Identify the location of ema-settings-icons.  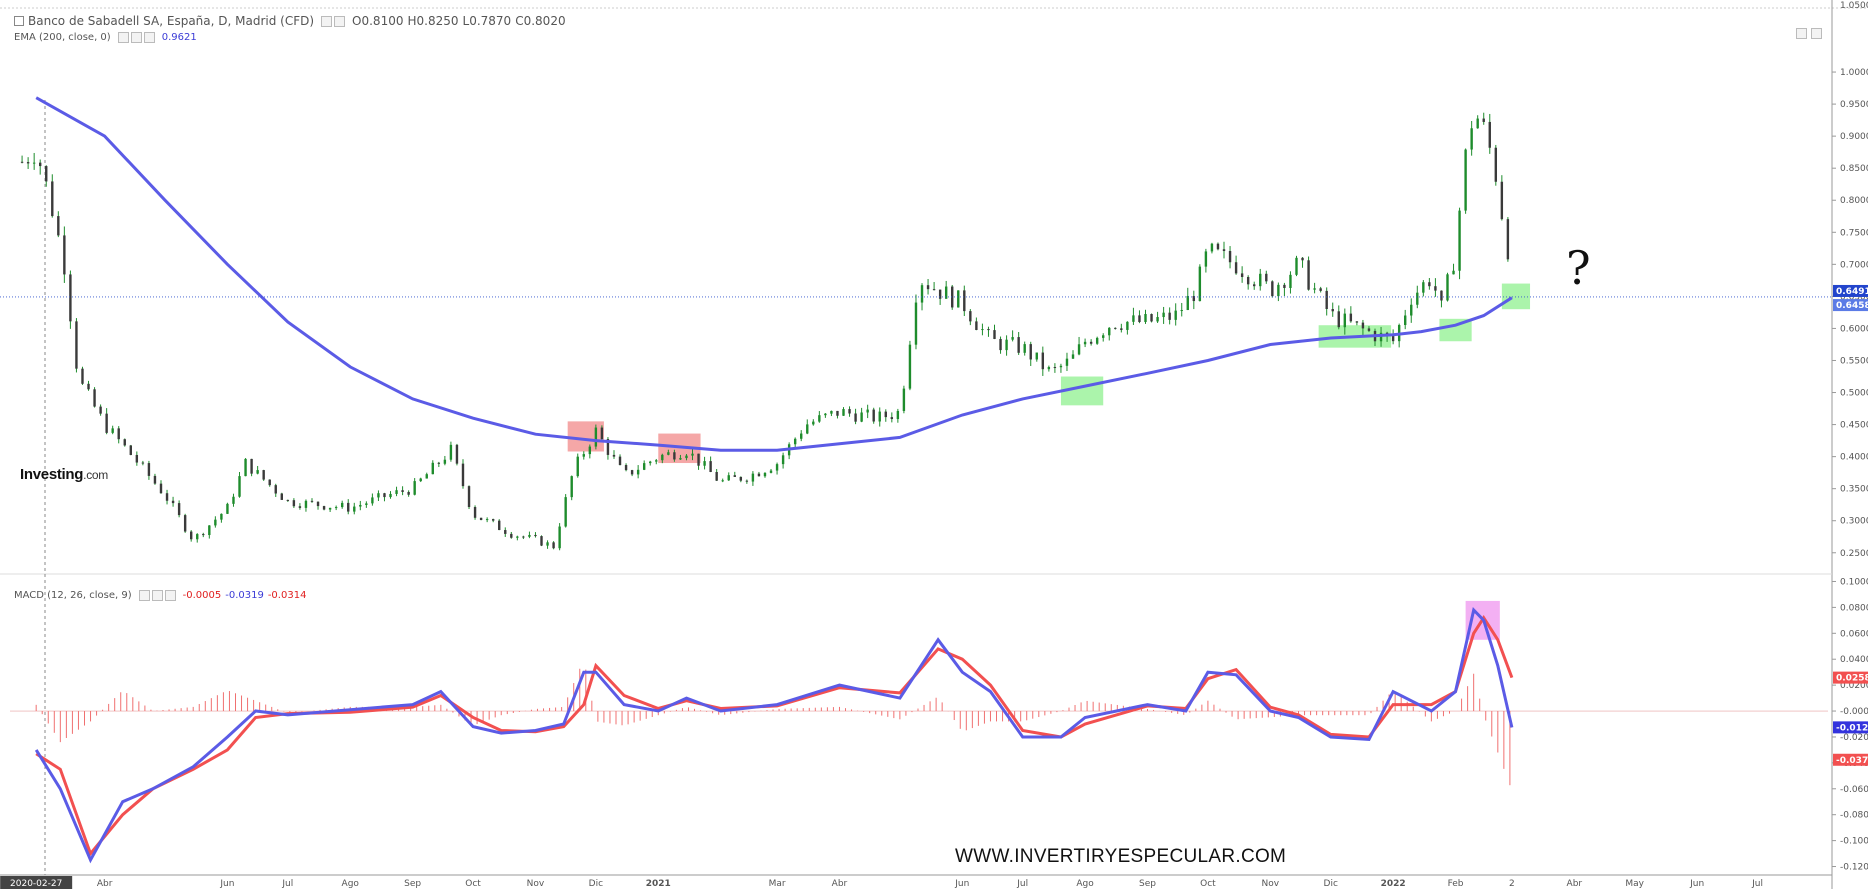
(136, 37).